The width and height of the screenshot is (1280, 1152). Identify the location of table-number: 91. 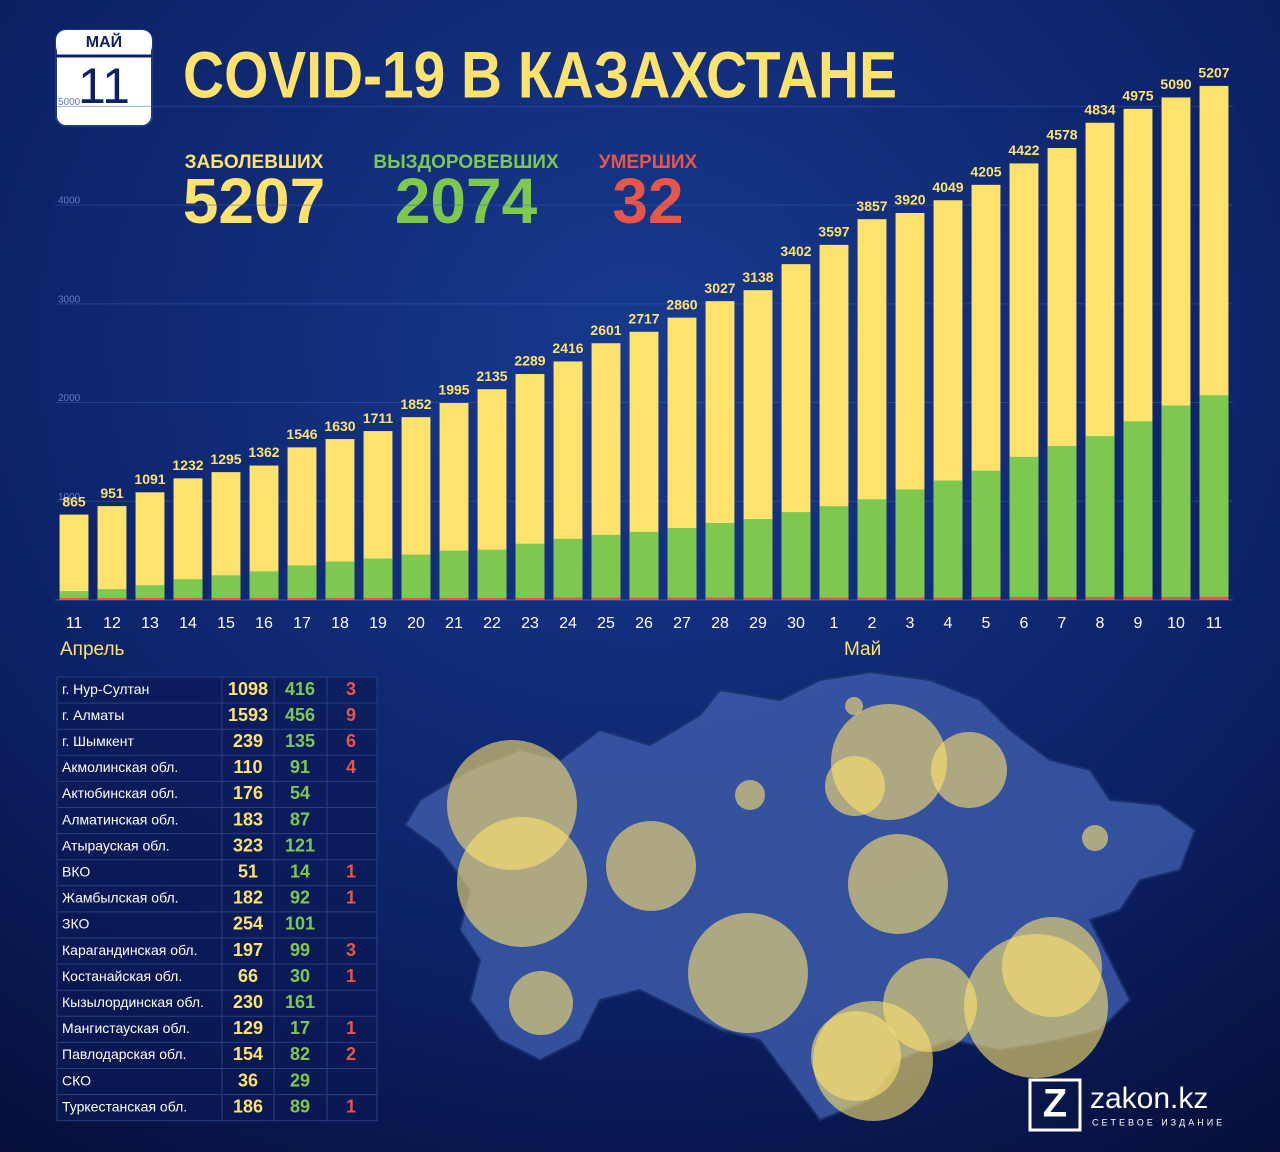
(300, 767).